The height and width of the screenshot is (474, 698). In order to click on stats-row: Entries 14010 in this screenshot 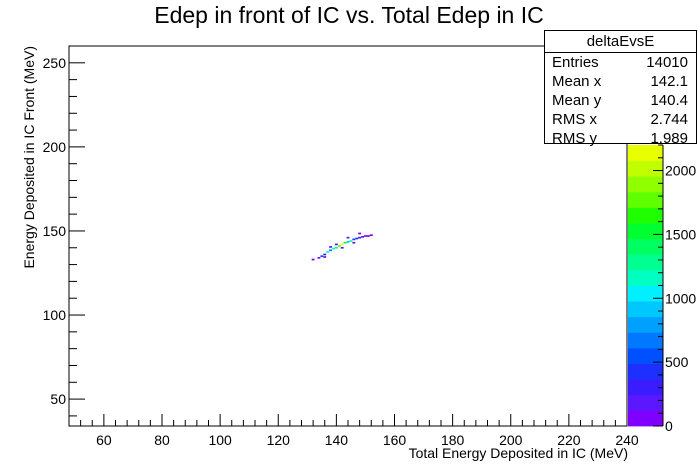, I will do `click(620, 62)`.